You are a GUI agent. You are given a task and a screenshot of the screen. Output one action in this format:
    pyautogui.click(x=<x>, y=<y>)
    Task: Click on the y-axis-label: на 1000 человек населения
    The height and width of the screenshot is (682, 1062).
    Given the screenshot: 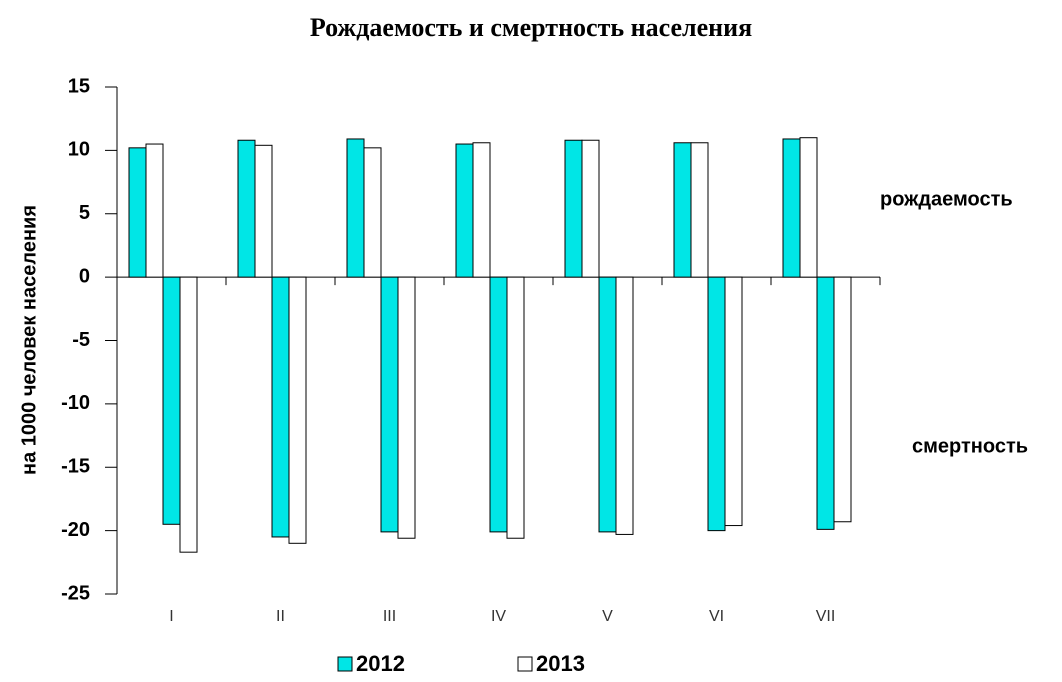 What is the action you would take?
    pyautogui.click(x=29, y=340)
    